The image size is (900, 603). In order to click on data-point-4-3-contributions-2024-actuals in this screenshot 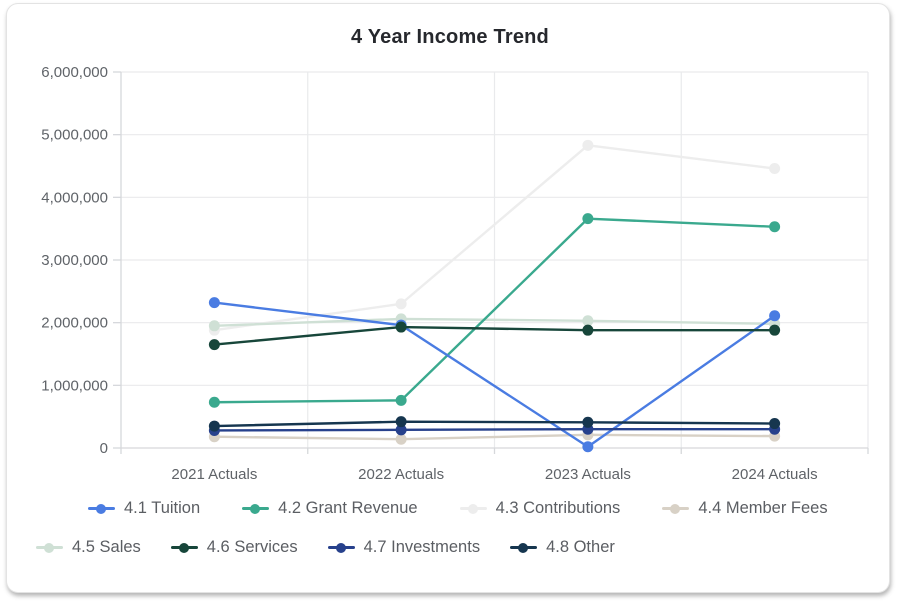, I will do `click(775, 169)`.